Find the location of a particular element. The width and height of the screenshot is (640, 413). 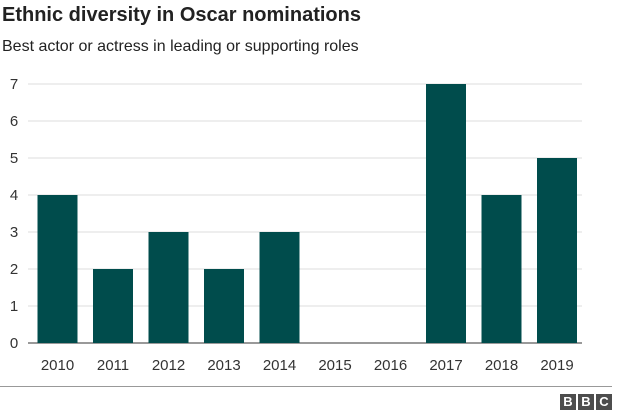

y-tick-label: 6 is located at coordinates (14, 121).